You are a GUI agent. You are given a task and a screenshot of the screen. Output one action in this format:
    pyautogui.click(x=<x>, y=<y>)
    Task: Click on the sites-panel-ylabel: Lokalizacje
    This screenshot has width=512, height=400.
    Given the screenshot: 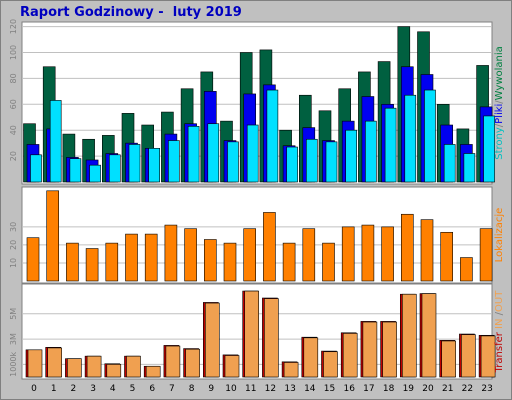 What is the action you would take?
    pyautogui.click(x=499, y=235)
    